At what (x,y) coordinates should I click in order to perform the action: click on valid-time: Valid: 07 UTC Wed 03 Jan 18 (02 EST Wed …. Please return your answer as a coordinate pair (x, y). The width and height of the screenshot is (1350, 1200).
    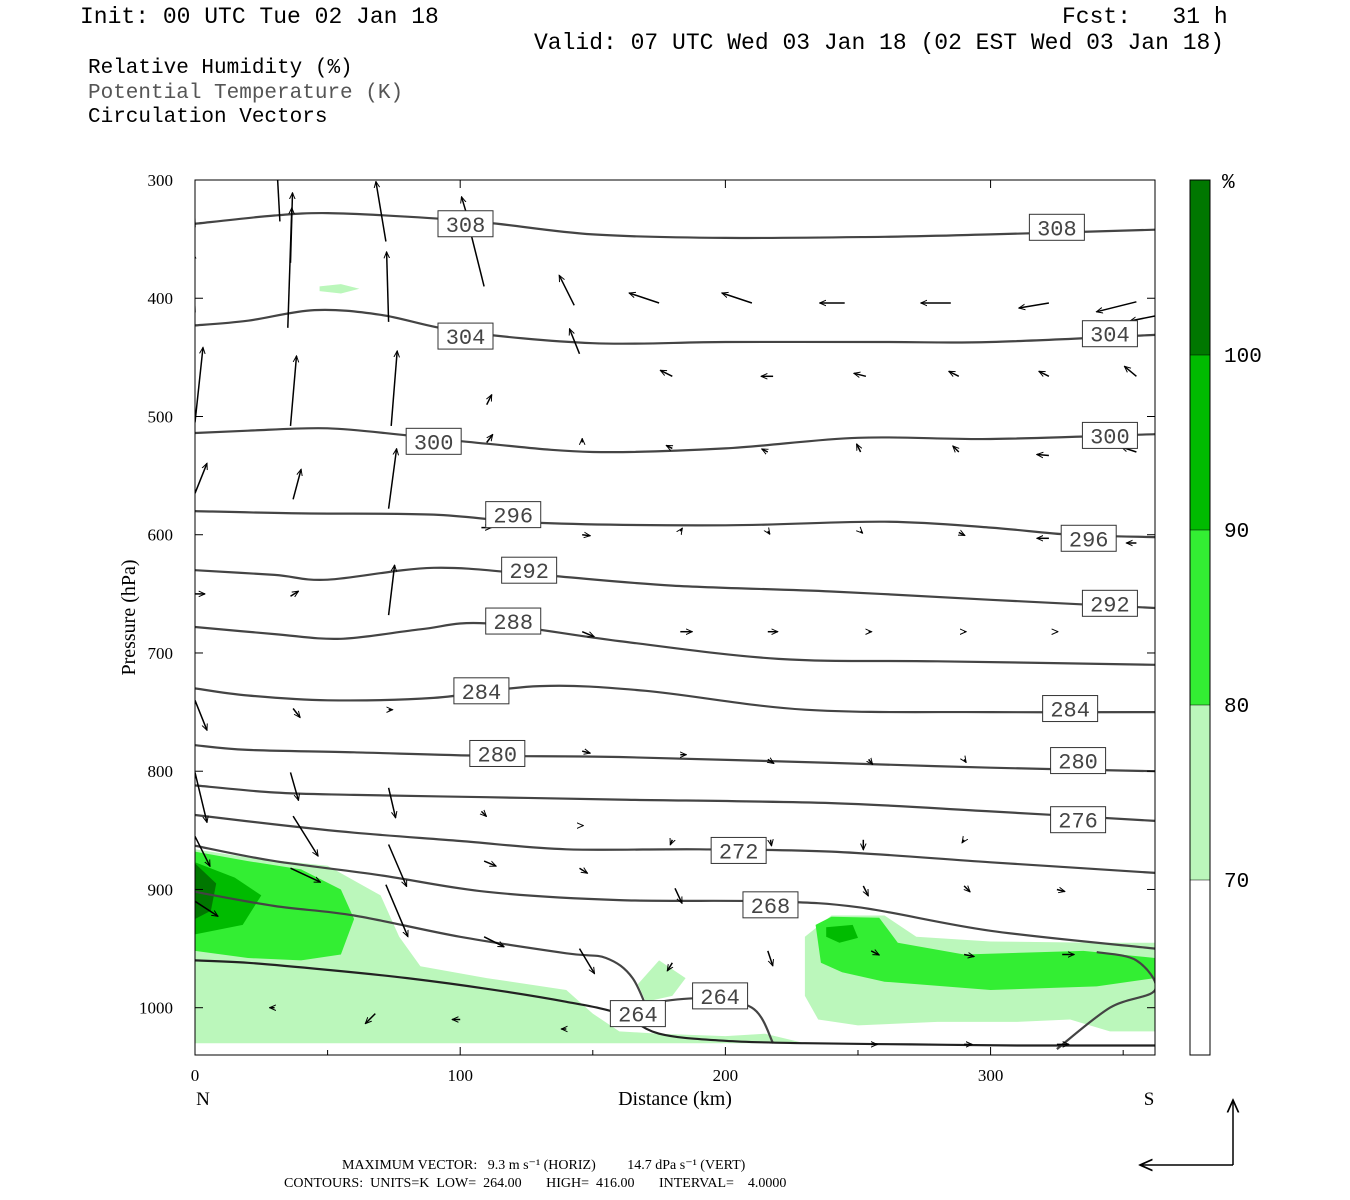
    Looking at the image, I should click on (879, 43).